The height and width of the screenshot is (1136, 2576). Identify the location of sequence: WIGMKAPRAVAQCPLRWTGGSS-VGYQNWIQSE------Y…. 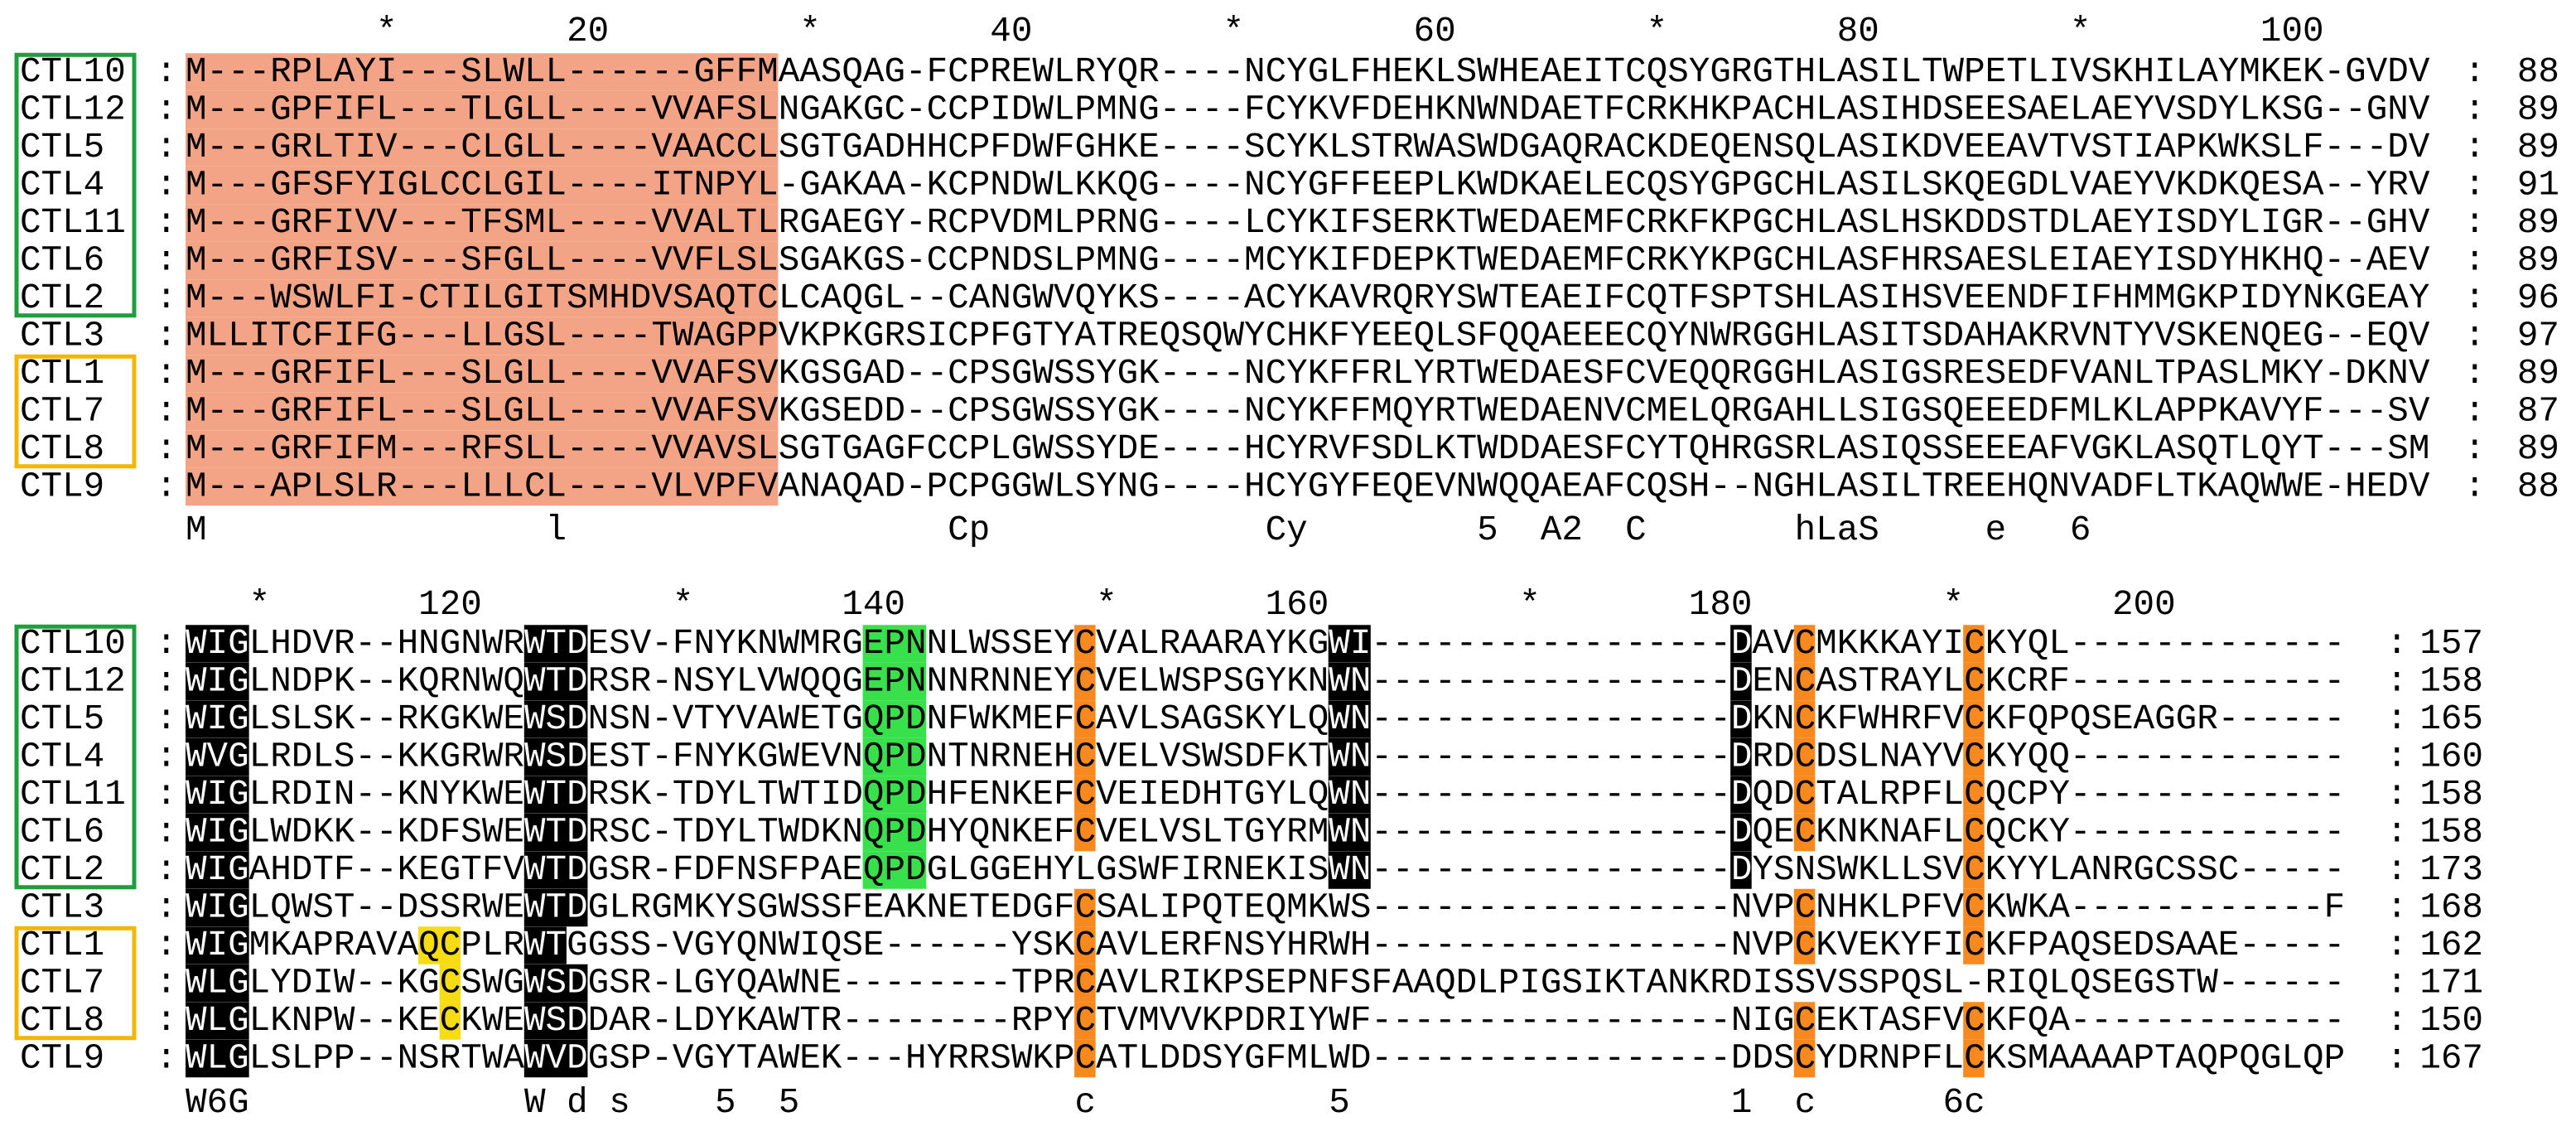
(1265, 945).